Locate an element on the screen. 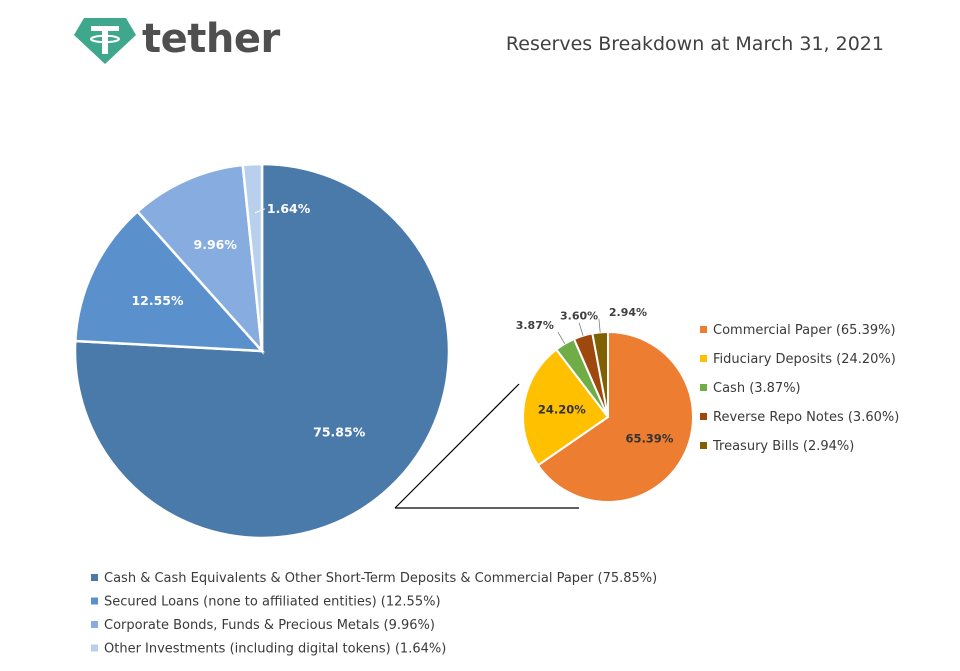 This screenshot has height=671, width=960. main-pie-slice-corporate-bonds-funds-precious-metals is located at coordinates (199, 259).